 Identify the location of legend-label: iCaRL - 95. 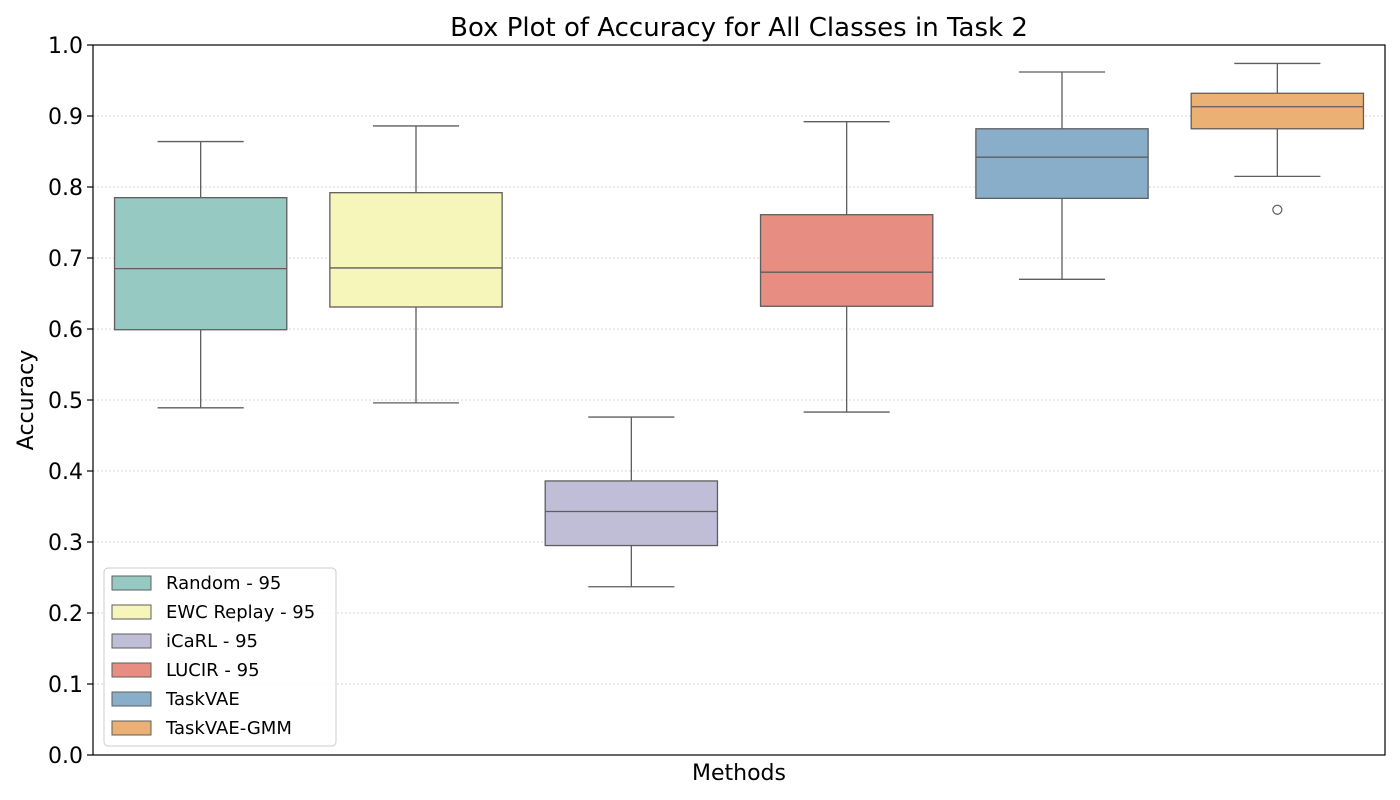
(212, 641).